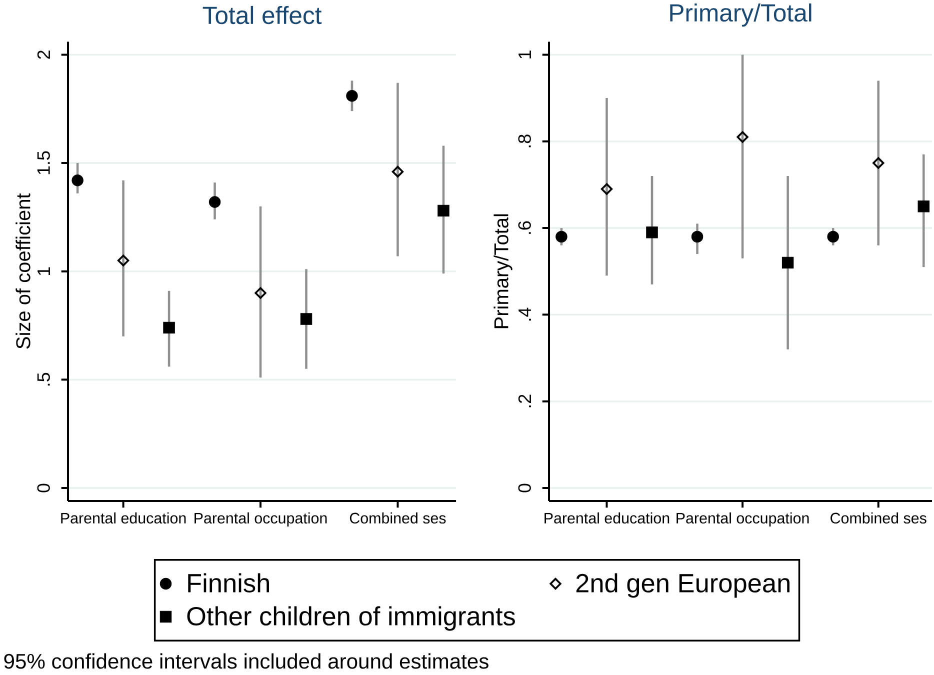 The width and height of the screenshot is (934, 675). Describe the element at coordinates (43, 54) in the screenshot. I see `y-tick-label: 2` at that location.